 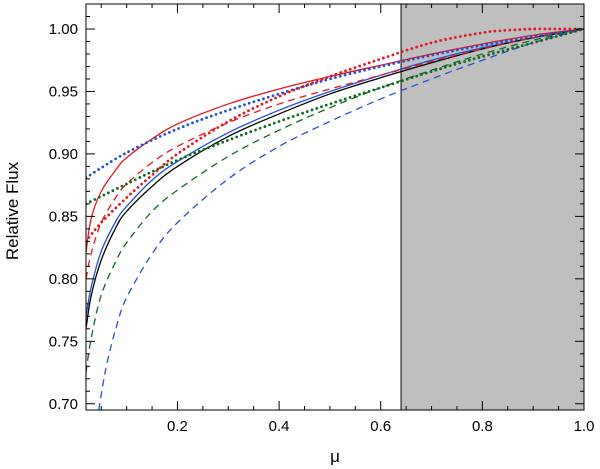 I want to click on y-tick-label: 0.80, so click(x=63, y=279).